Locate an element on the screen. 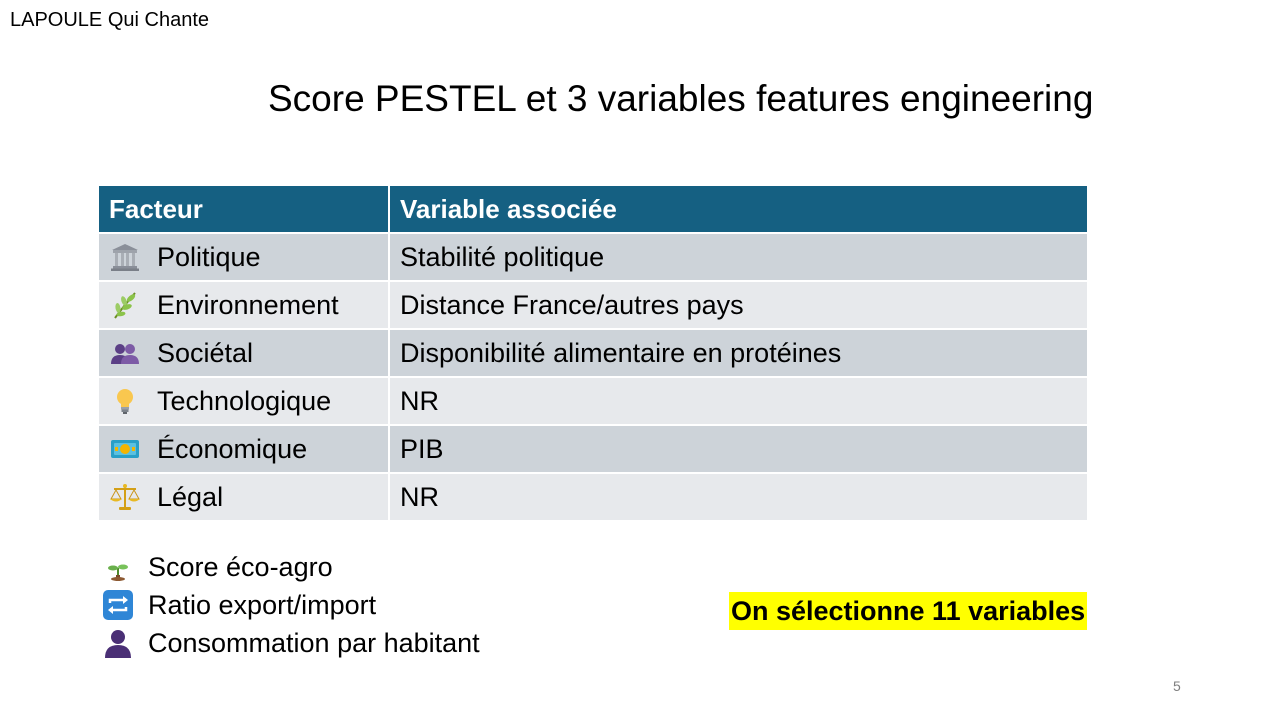 The width and height of the screenshot is (1280, 720). list-item: Ratio export/import is located at coordinates (290, 605).